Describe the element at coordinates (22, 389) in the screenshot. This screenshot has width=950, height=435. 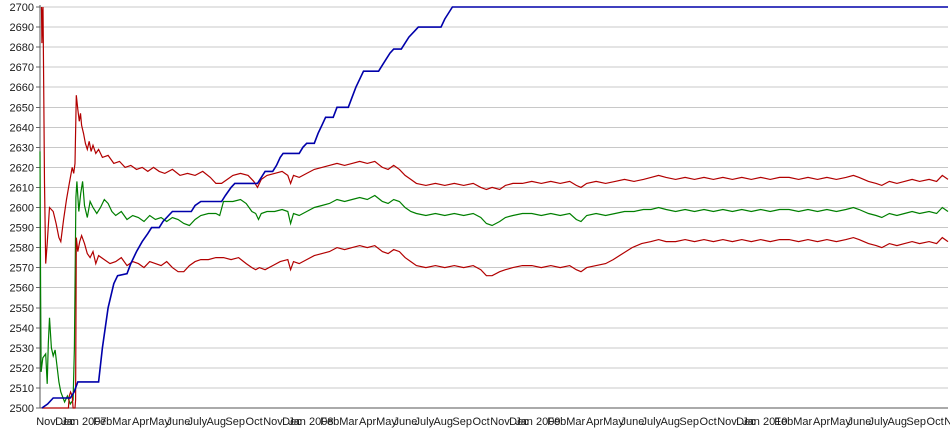
I see `y-tick-label: 2510` at that location.